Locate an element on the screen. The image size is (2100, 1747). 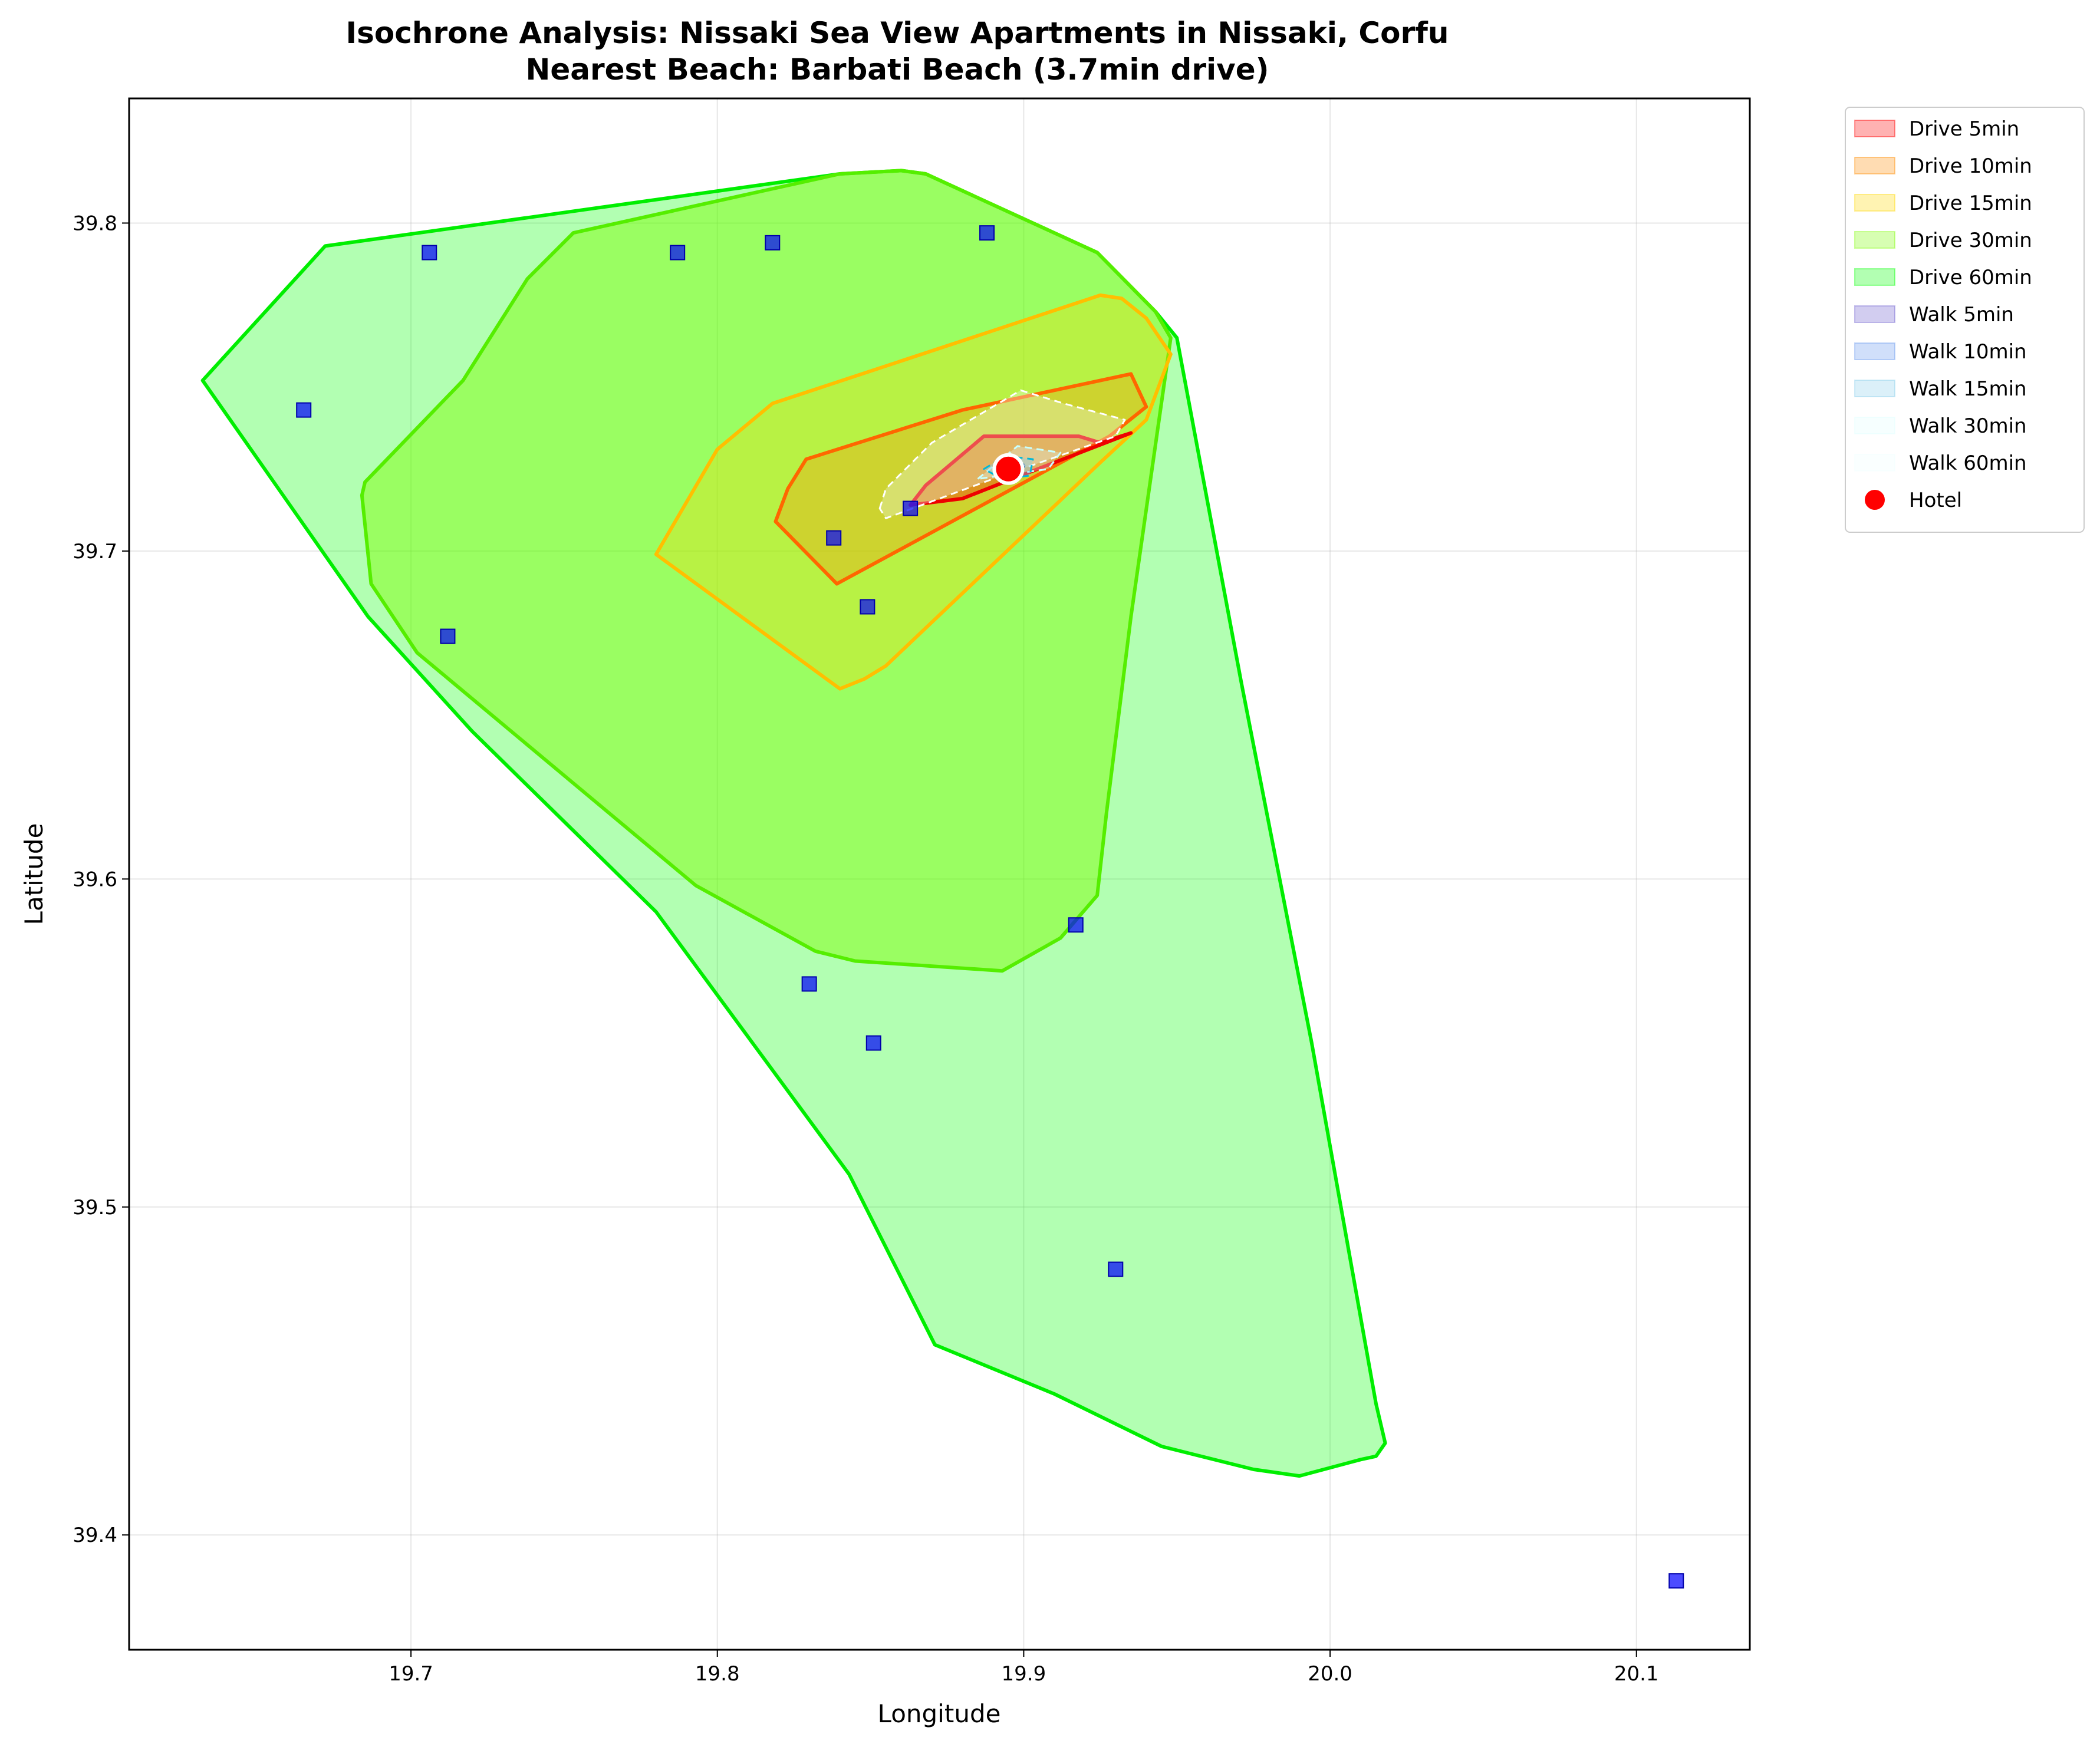
x-tick-label: 19.8 is located at coordinates (717, 1674).